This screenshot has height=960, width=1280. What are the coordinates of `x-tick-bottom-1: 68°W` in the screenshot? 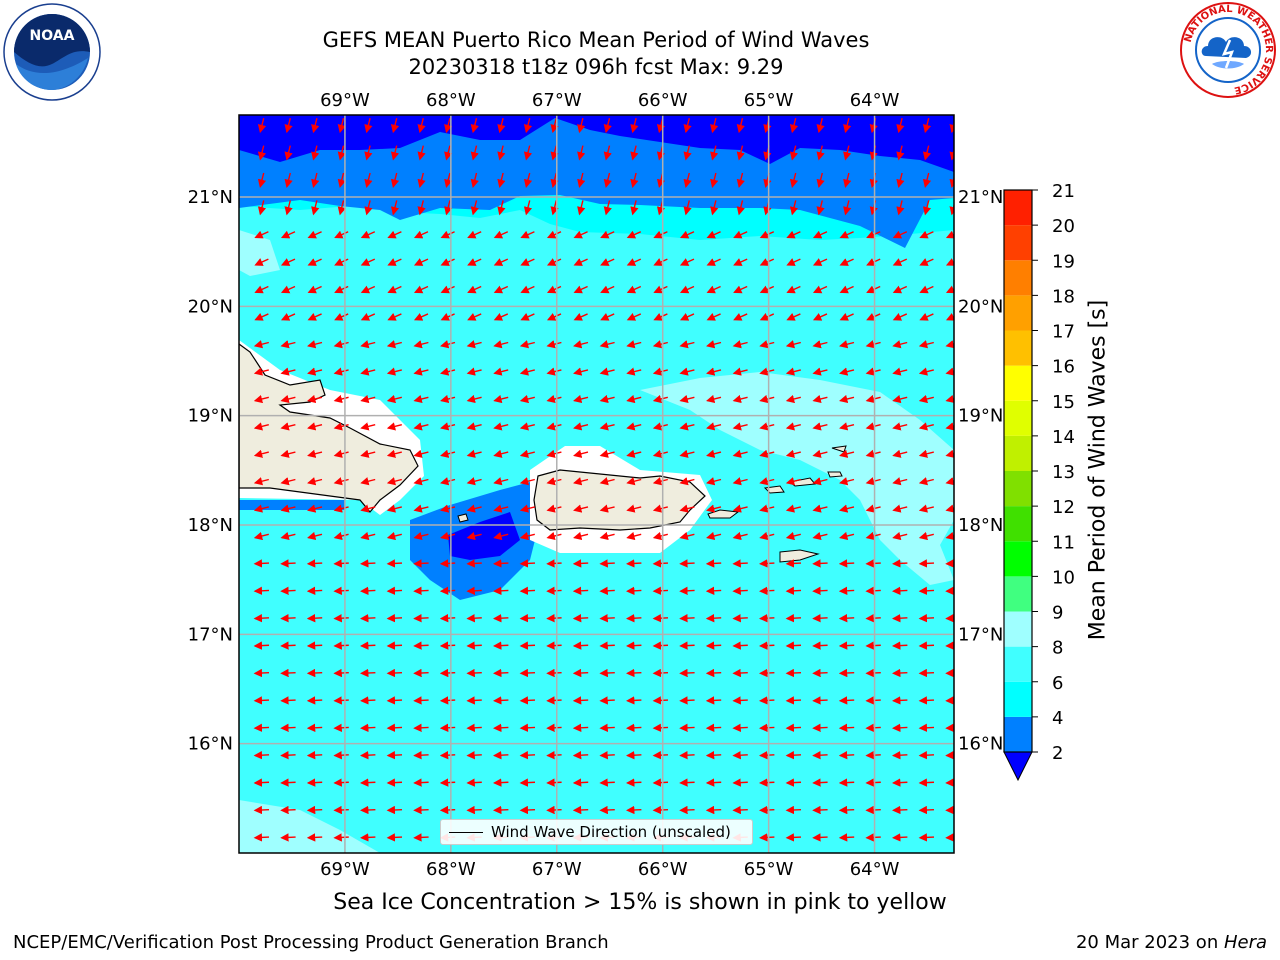 It's located at (451, 869).